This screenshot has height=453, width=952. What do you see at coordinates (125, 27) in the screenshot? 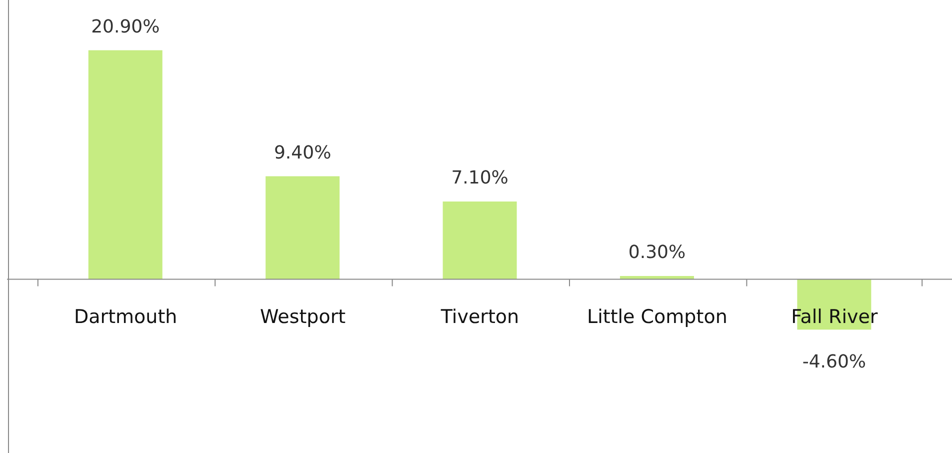
I see `data-label: 20.90%` at bounding box center [125, 27].